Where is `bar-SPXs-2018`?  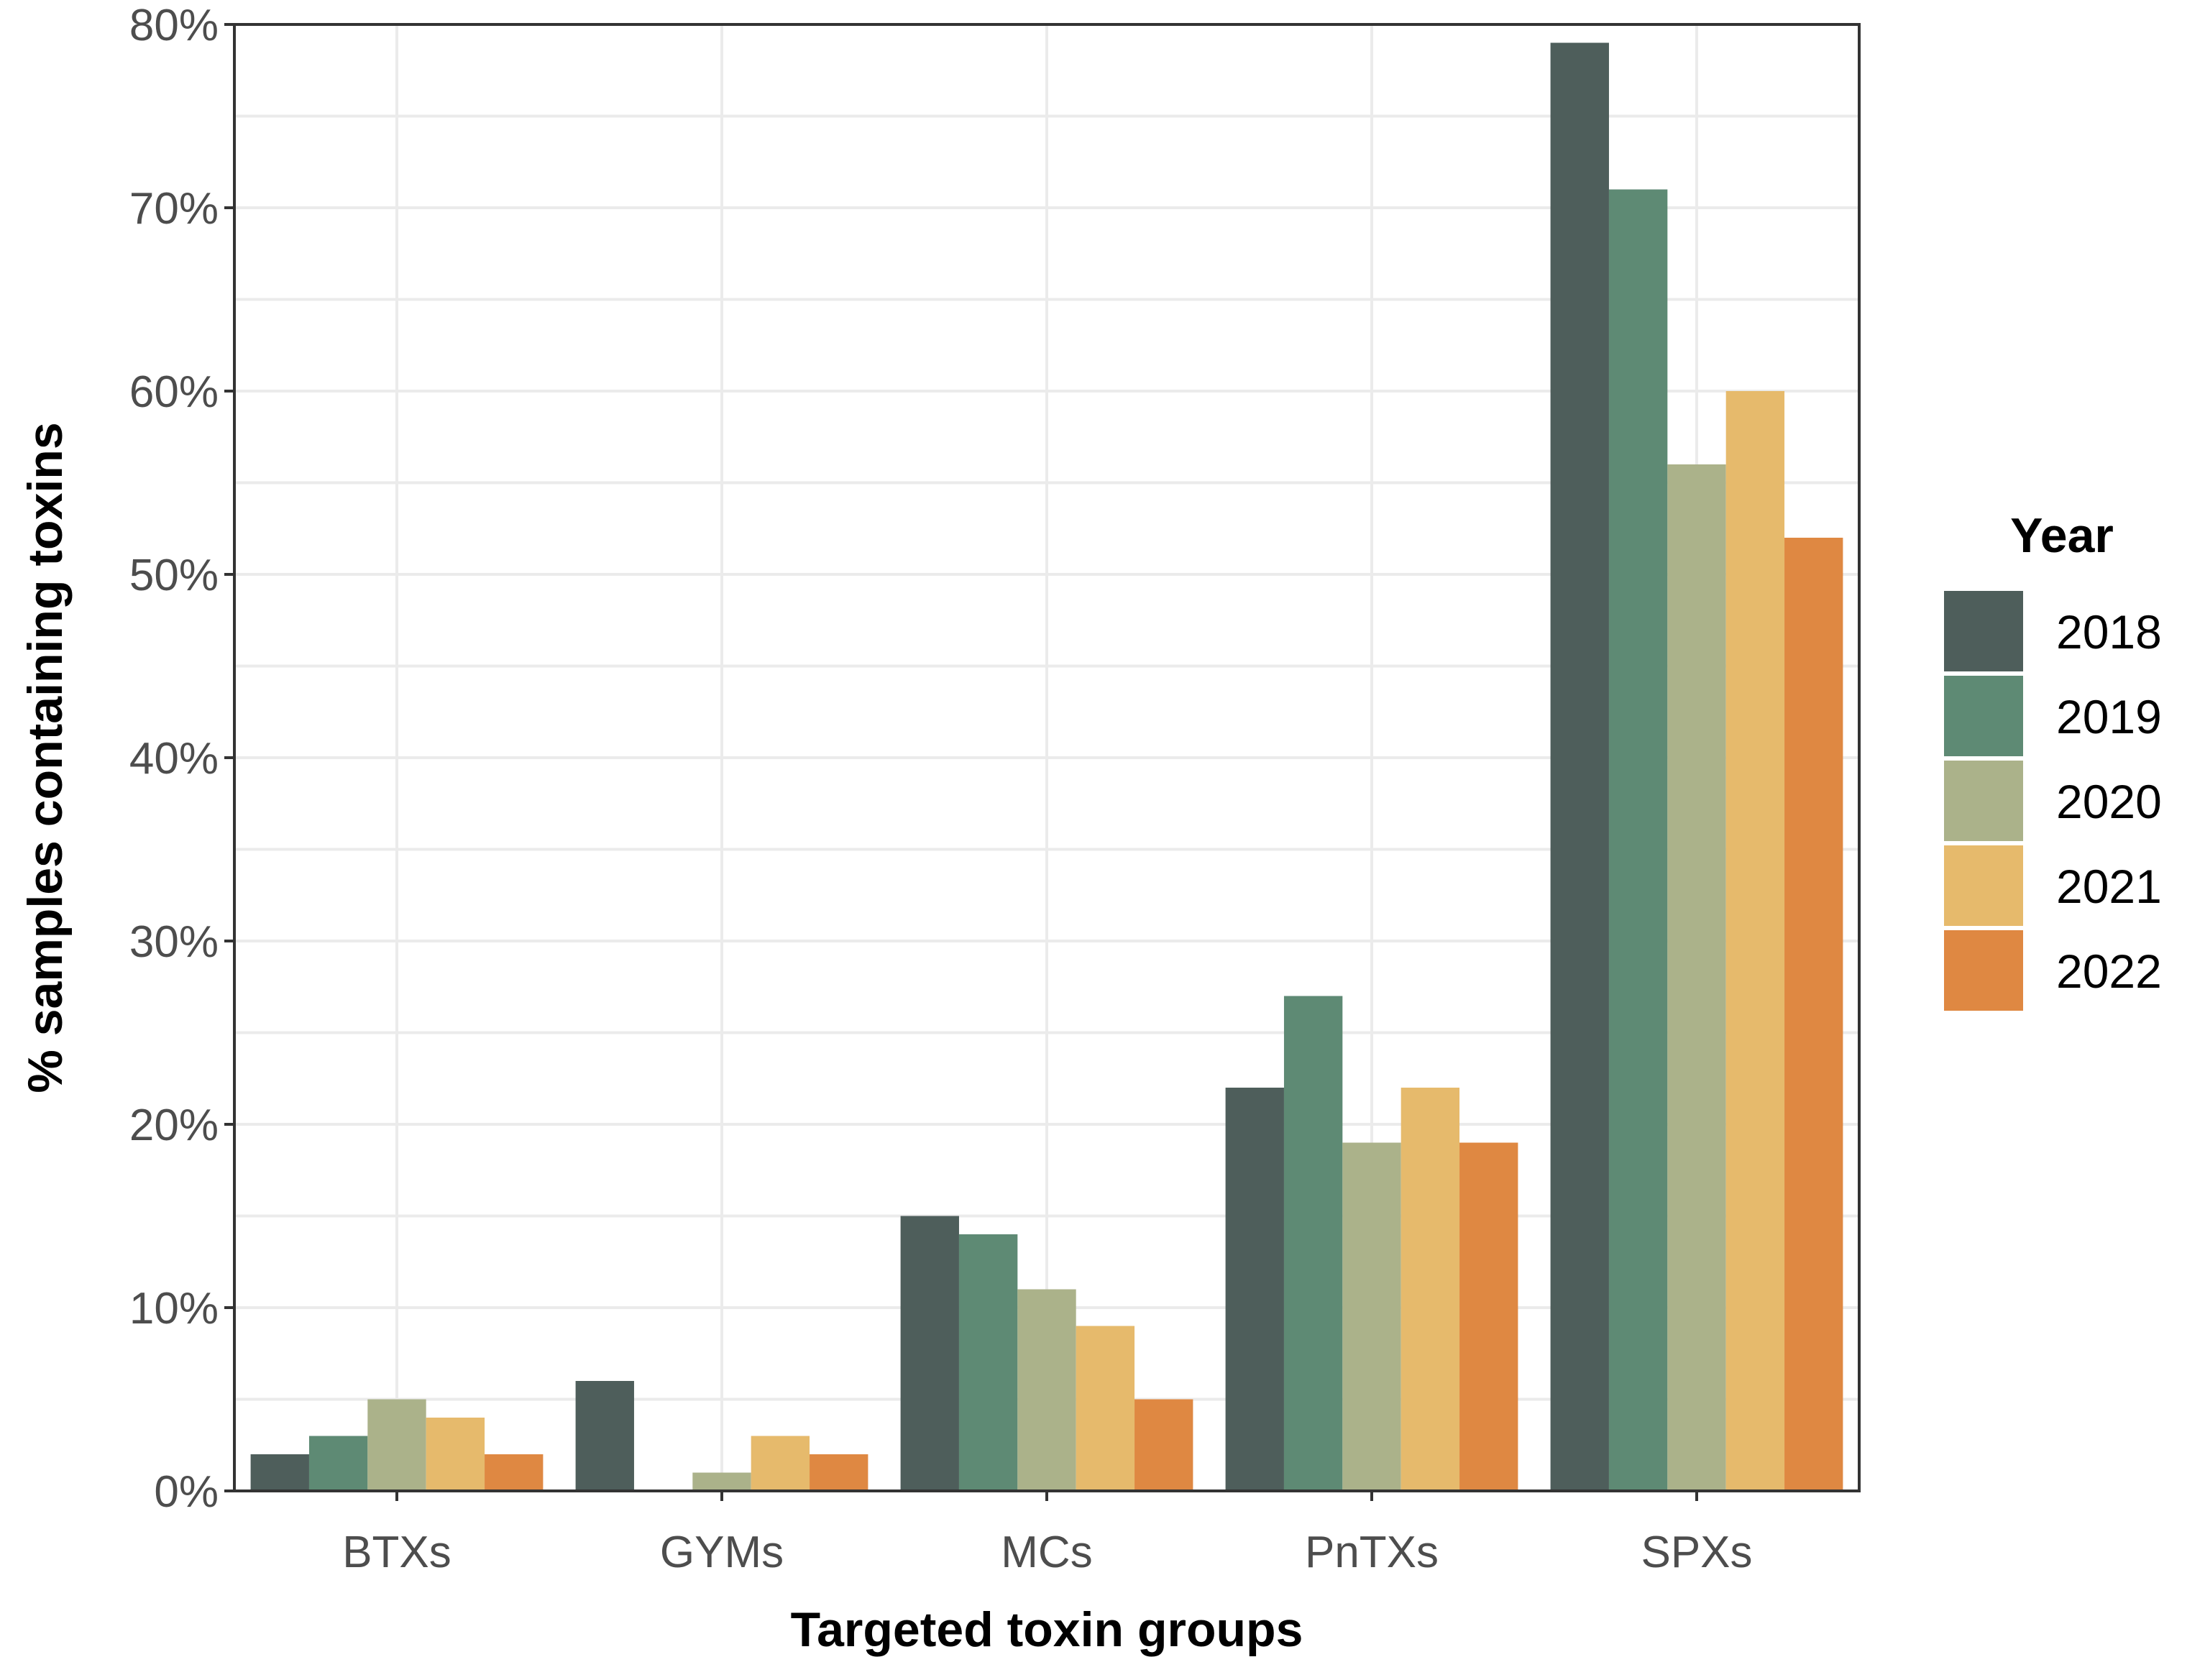 bar-SPXs-2018 is located at coordinates (1579, 766).